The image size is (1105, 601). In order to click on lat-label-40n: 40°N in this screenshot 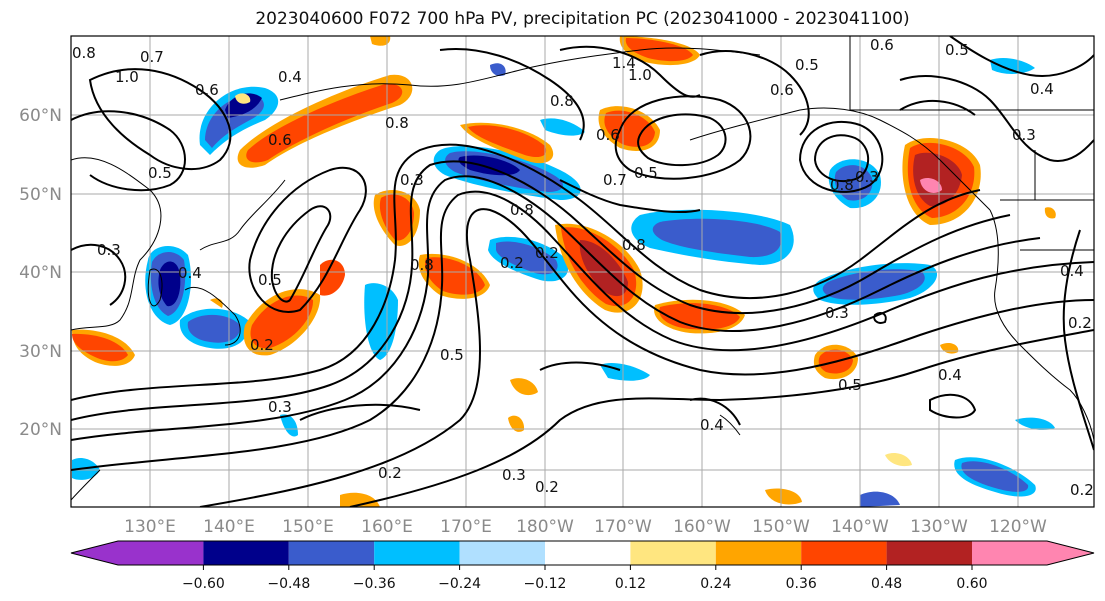, I will do `click(40, 273)`.